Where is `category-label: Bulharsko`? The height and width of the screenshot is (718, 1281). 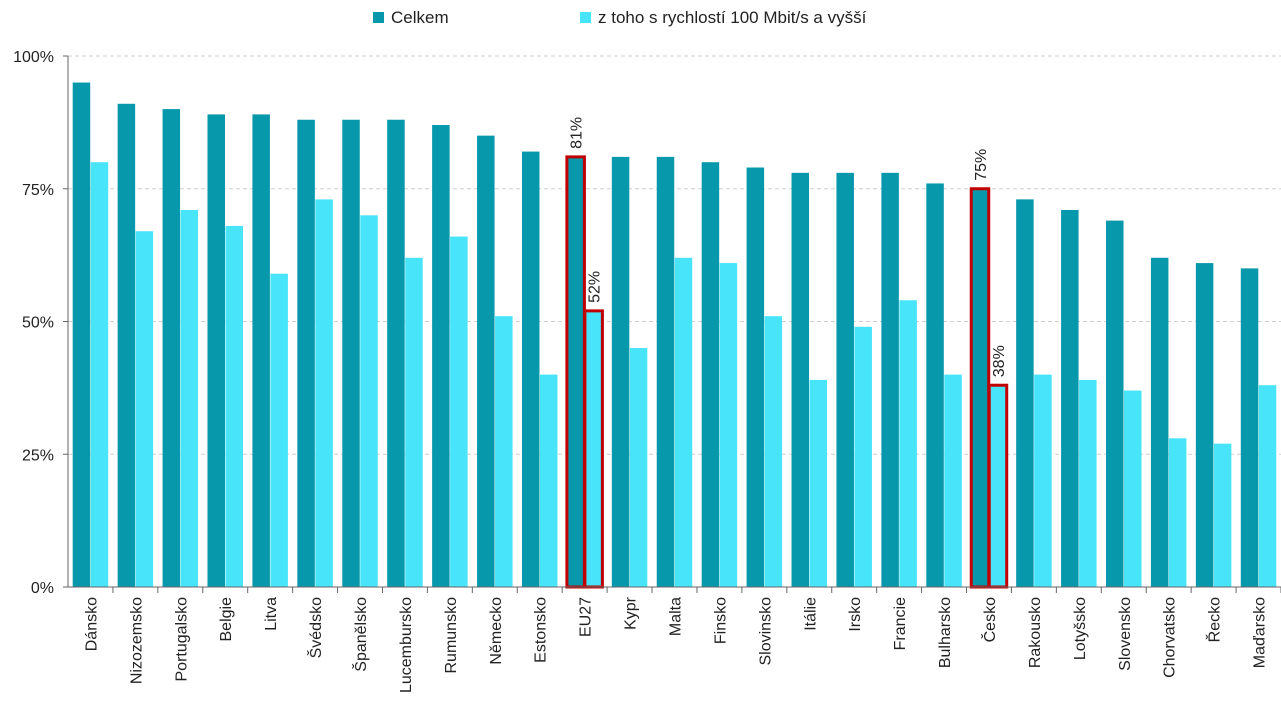
category-label: Bulharsko is located at coordinates (945, 632).